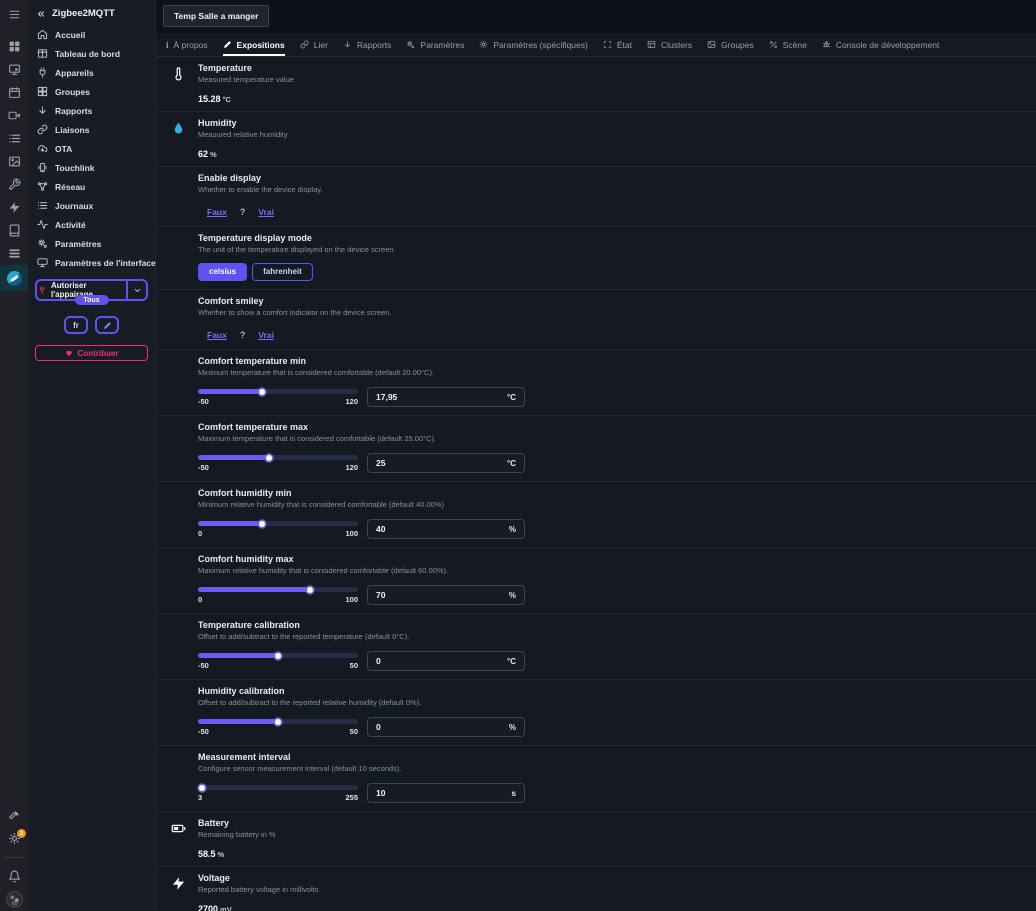 The height and width of the screenshot is (911, 1036). I want to click on enum-option-celsius: celsius, so click(223, 272).